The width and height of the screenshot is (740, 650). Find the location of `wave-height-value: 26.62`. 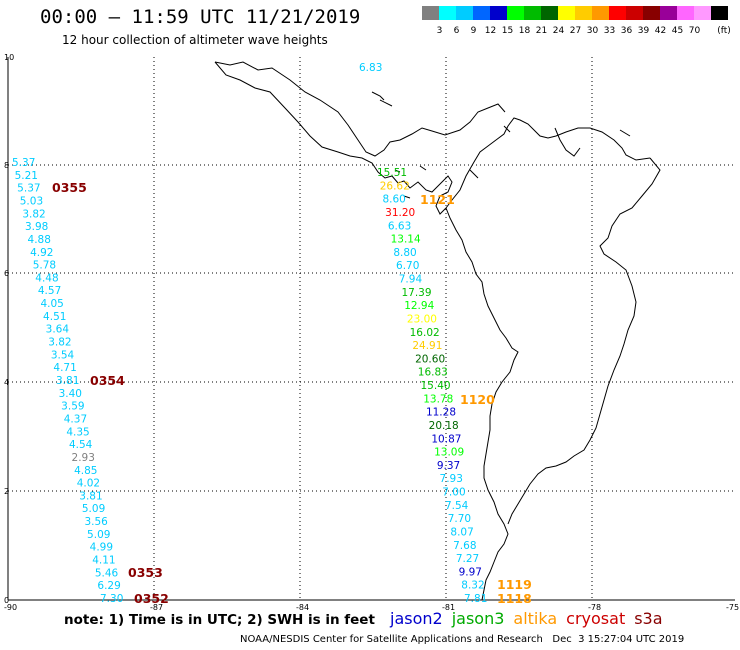

wave-height-value: 26.62 is located at coordinates (395, 186).